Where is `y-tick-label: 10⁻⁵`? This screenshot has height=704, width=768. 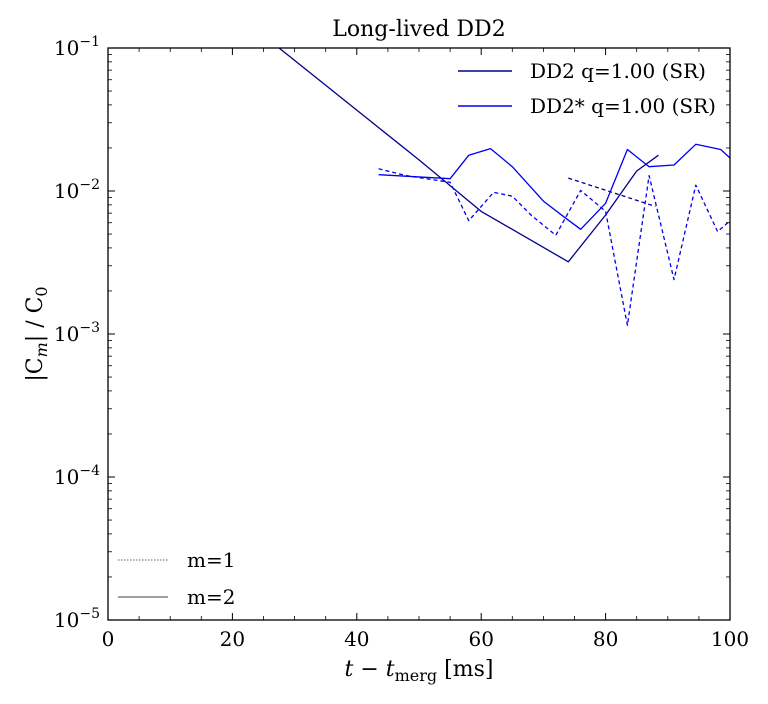
y-tick-label: 10⁻⁵ is located at coordinates (77, 619).